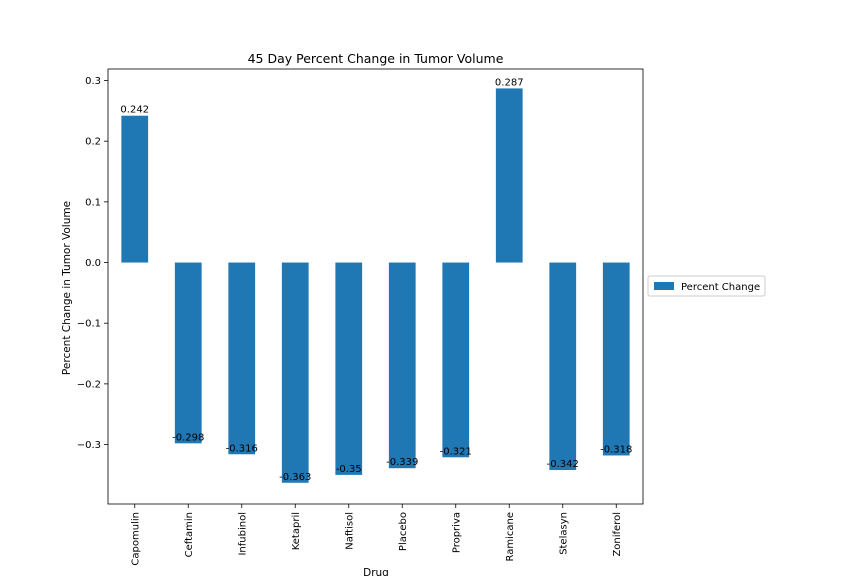 This screenshot has width=864, height=581. What do you see at coordinates (188, 437) in the screenshot?
I see `data-label: -0.298` at bounding box center [188, 437].